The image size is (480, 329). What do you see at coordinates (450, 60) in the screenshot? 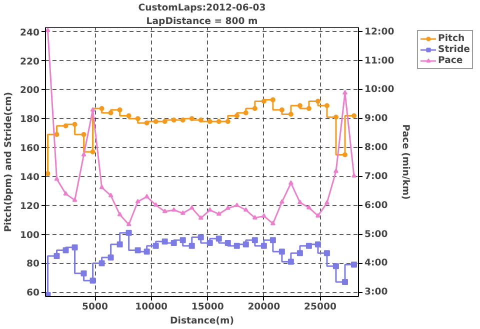
I see `legend-label: Pace` at bounding box center [450, 60].